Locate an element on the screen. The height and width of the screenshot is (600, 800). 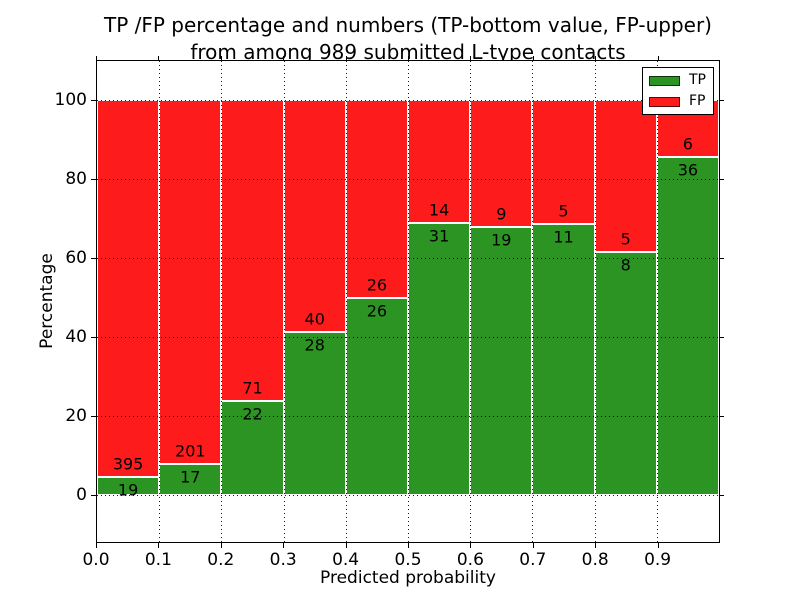
fp-count-label: 40 is located at coordinates (314, 319).